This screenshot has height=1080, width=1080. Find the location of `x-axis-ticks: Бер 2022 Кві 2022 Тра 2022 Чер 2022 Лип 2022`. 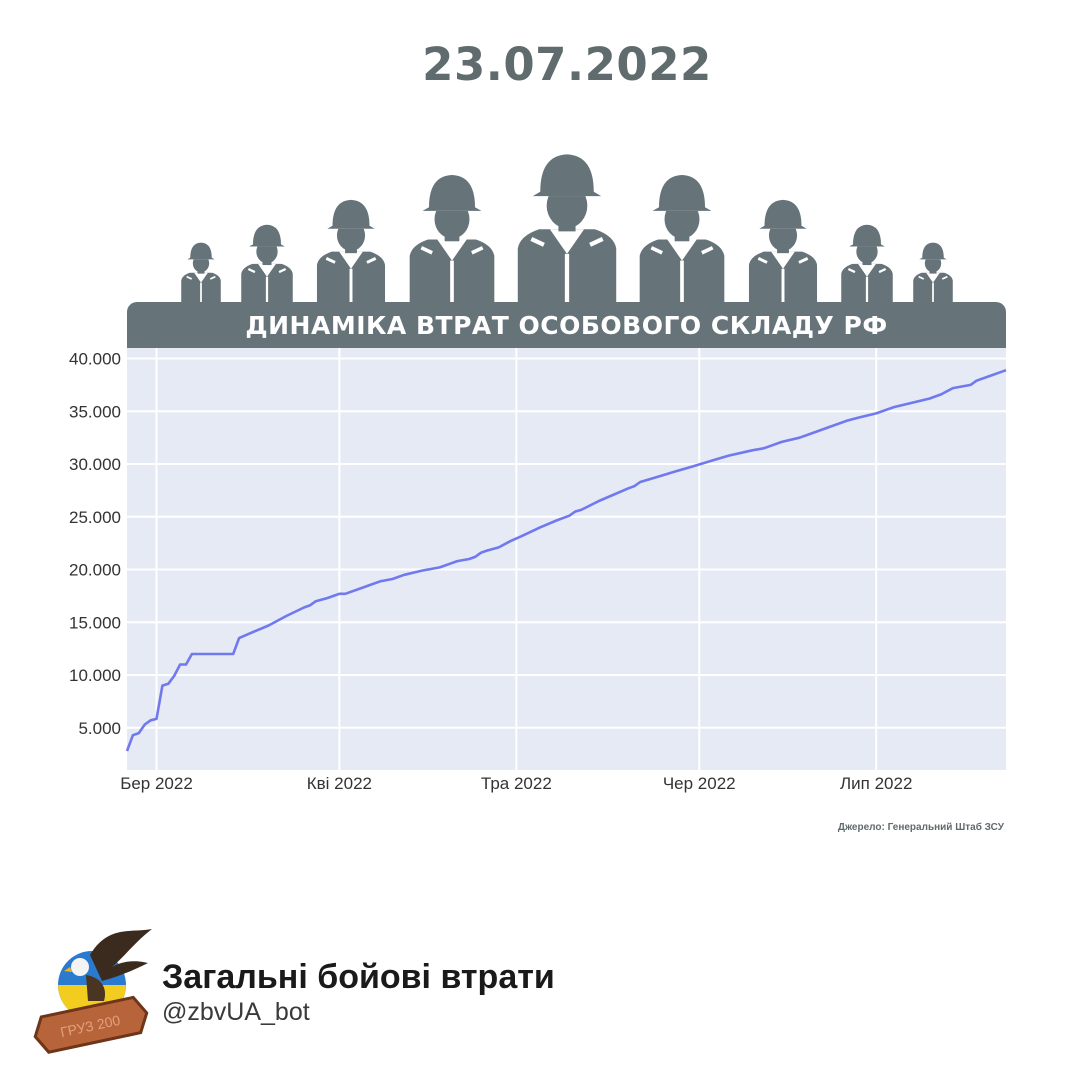

x-axis-ticks: Бер 2022 Кві 2022 Тра 2022 Чер 2022 Лип 2022 is located at coordinates (516, 783).